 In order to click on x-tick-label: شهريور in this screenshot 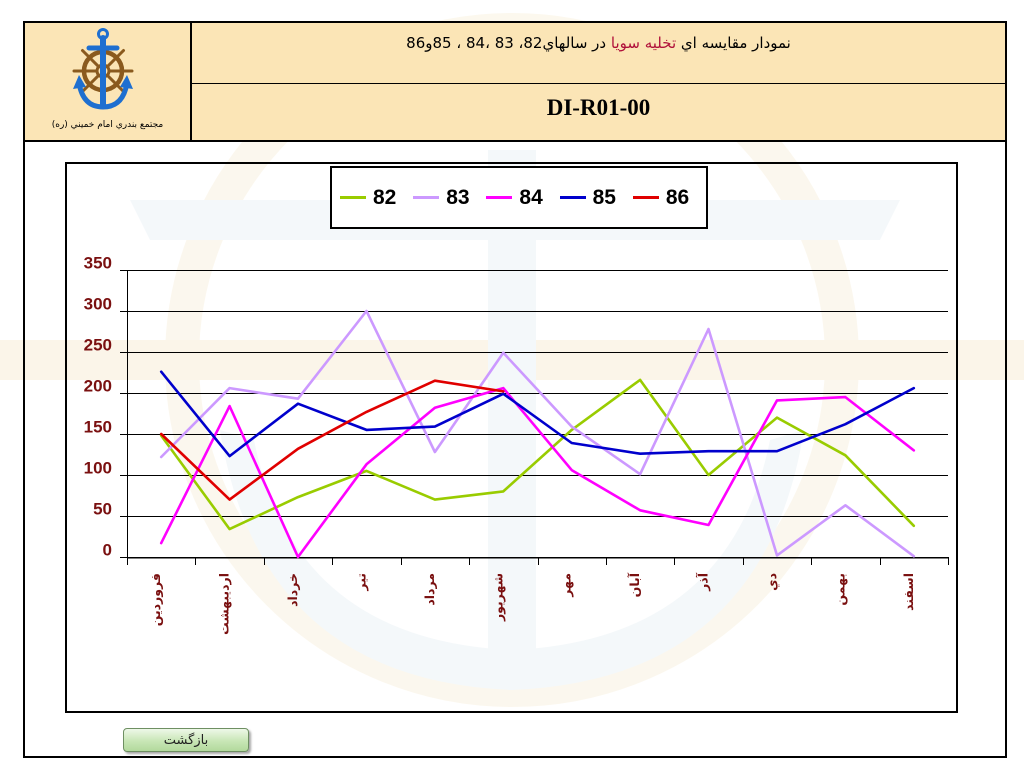, I will do `click(497, 597)`.